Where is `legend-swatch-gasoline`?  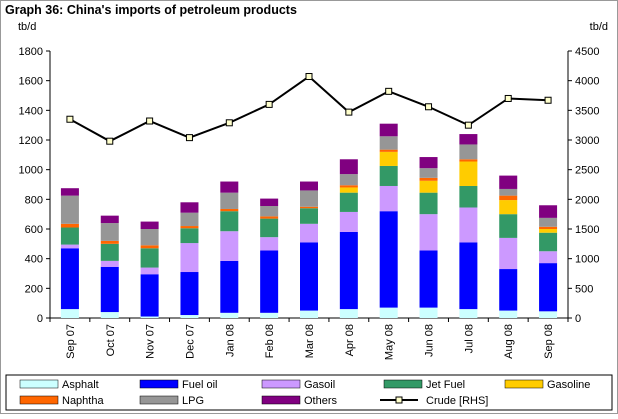
legend-swatch-gasoline is located at coordinates (524, 384).